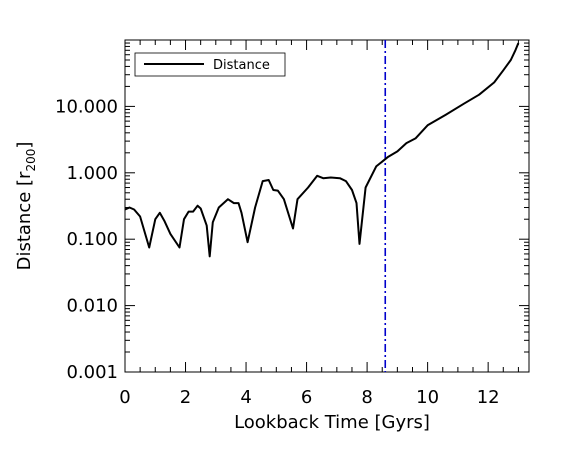 The height and width of the screenshot is (453, 566). I want to click on legend-box, so click(210, 64).